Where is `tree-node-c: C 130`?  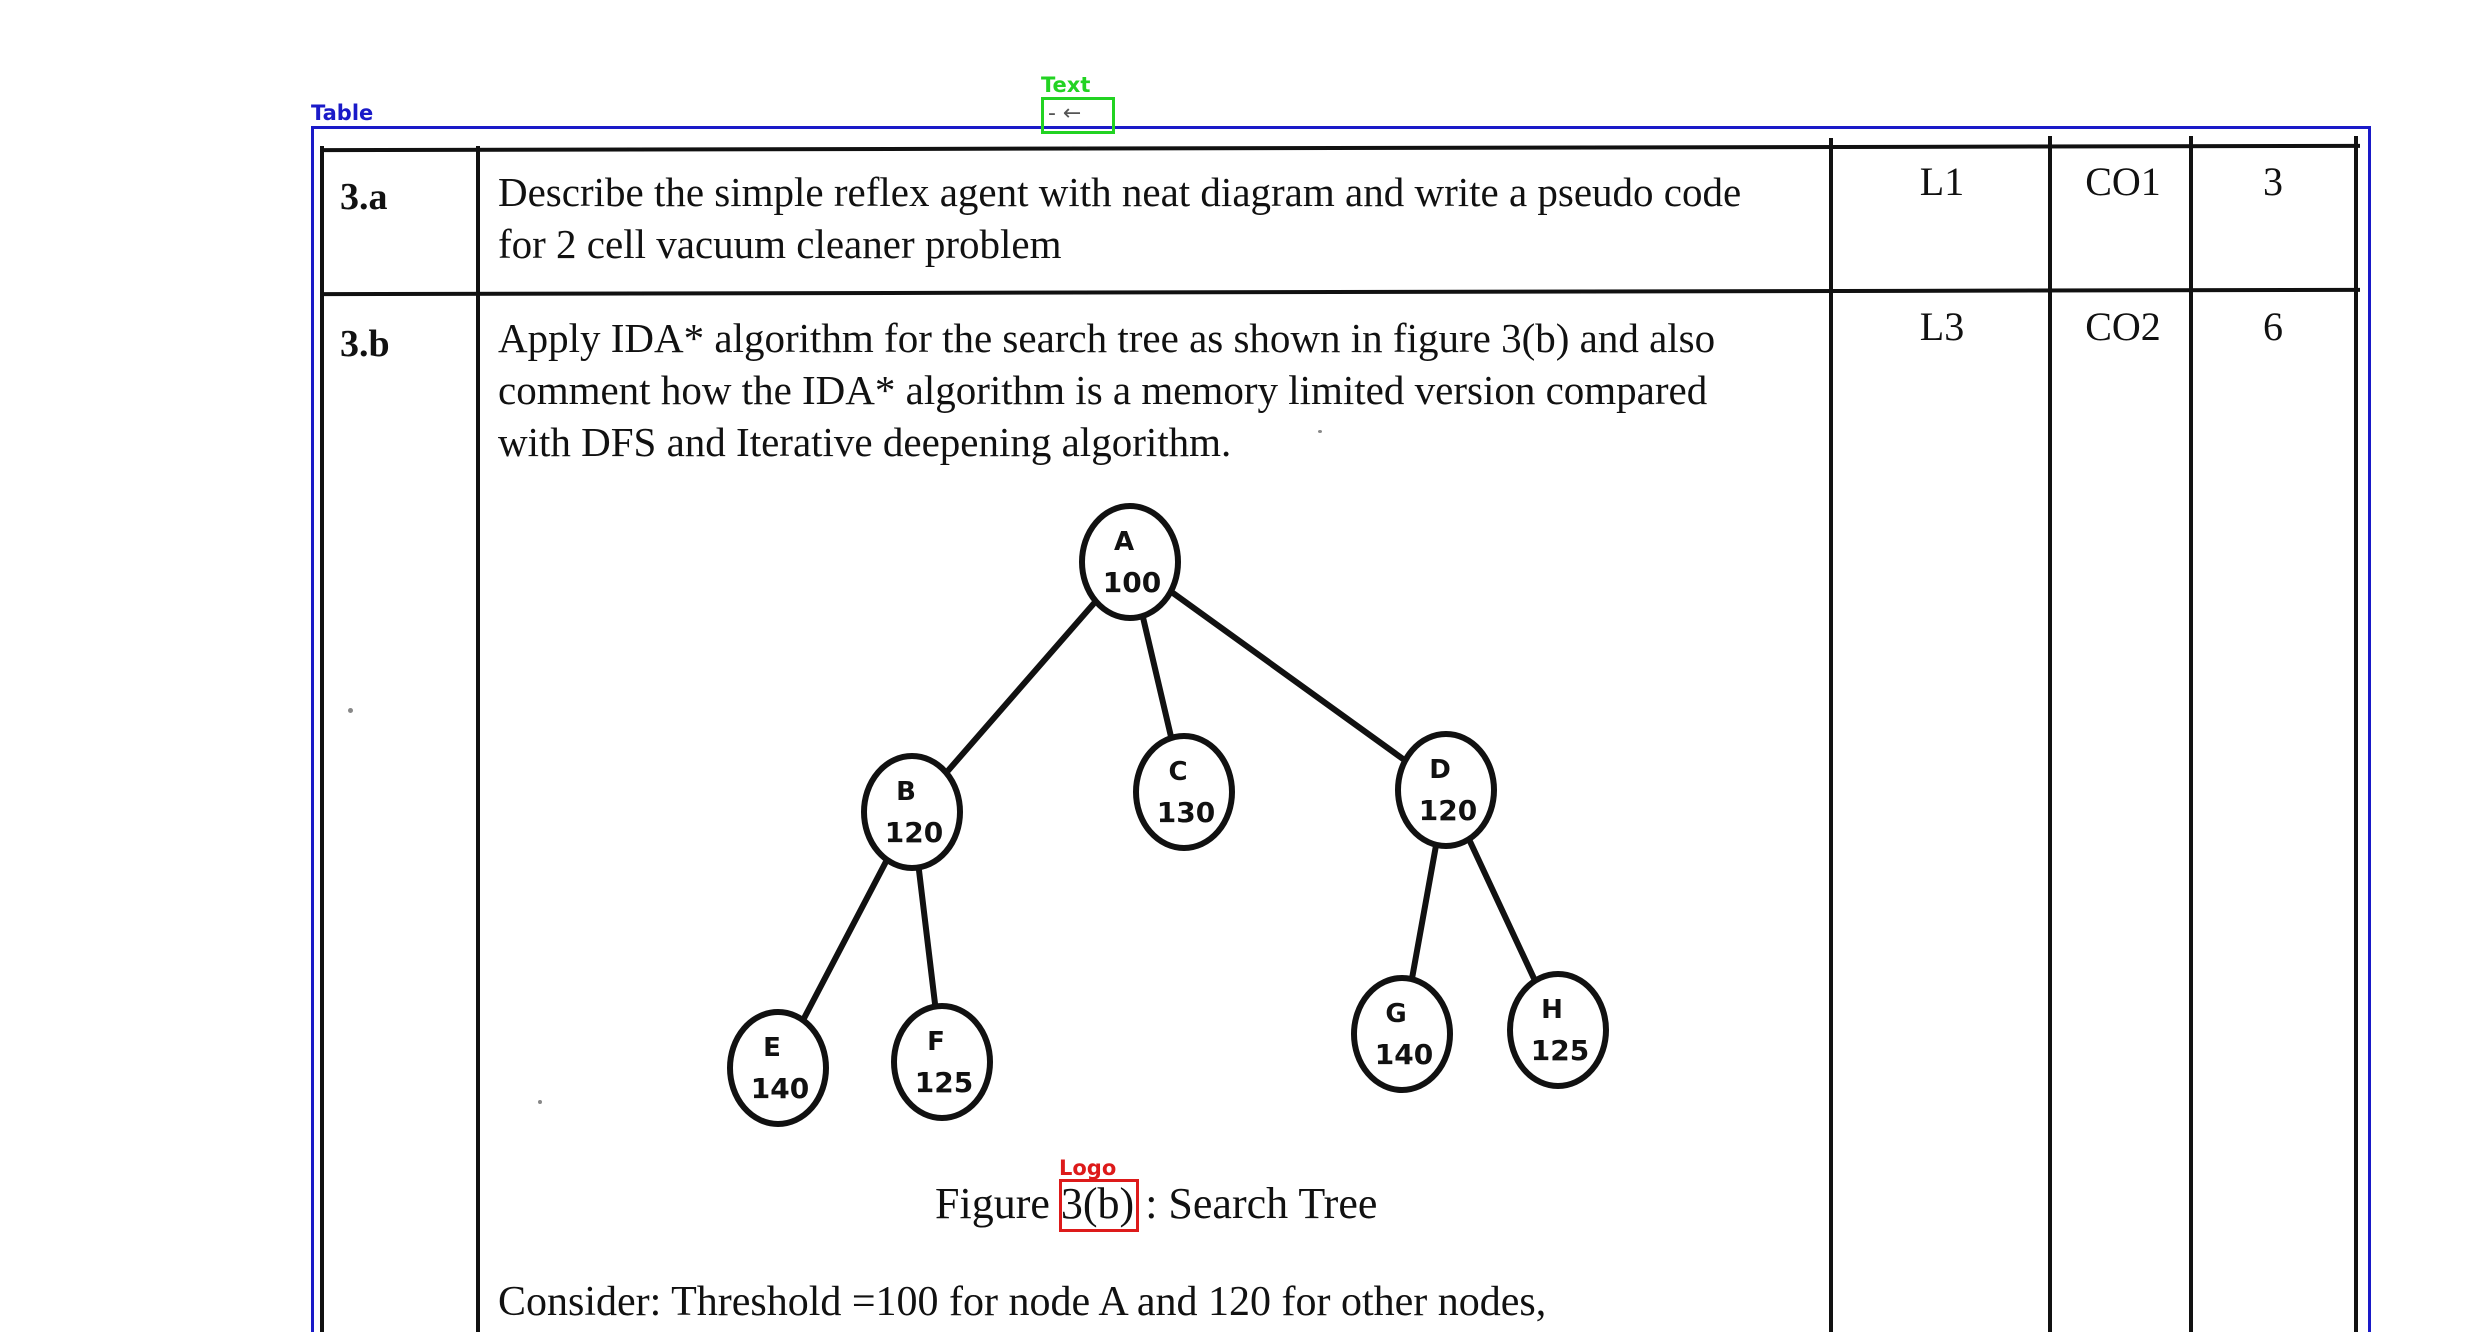
tree-node-c: C 130 is located at coordinates (1184, 792).